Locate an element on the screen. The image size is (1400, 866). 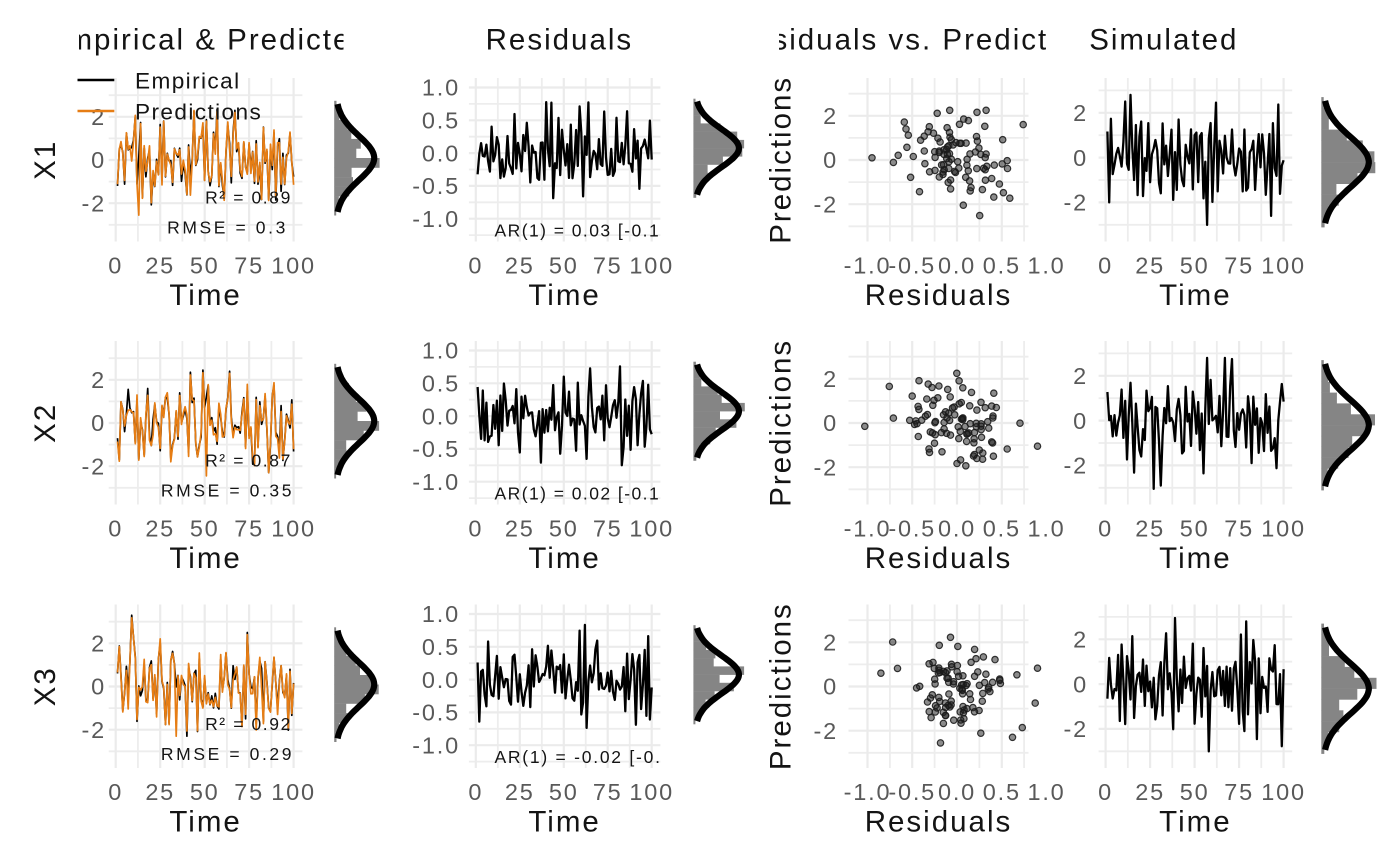
svg-text: R² = 0.92 is located at coordinates (248, 724).